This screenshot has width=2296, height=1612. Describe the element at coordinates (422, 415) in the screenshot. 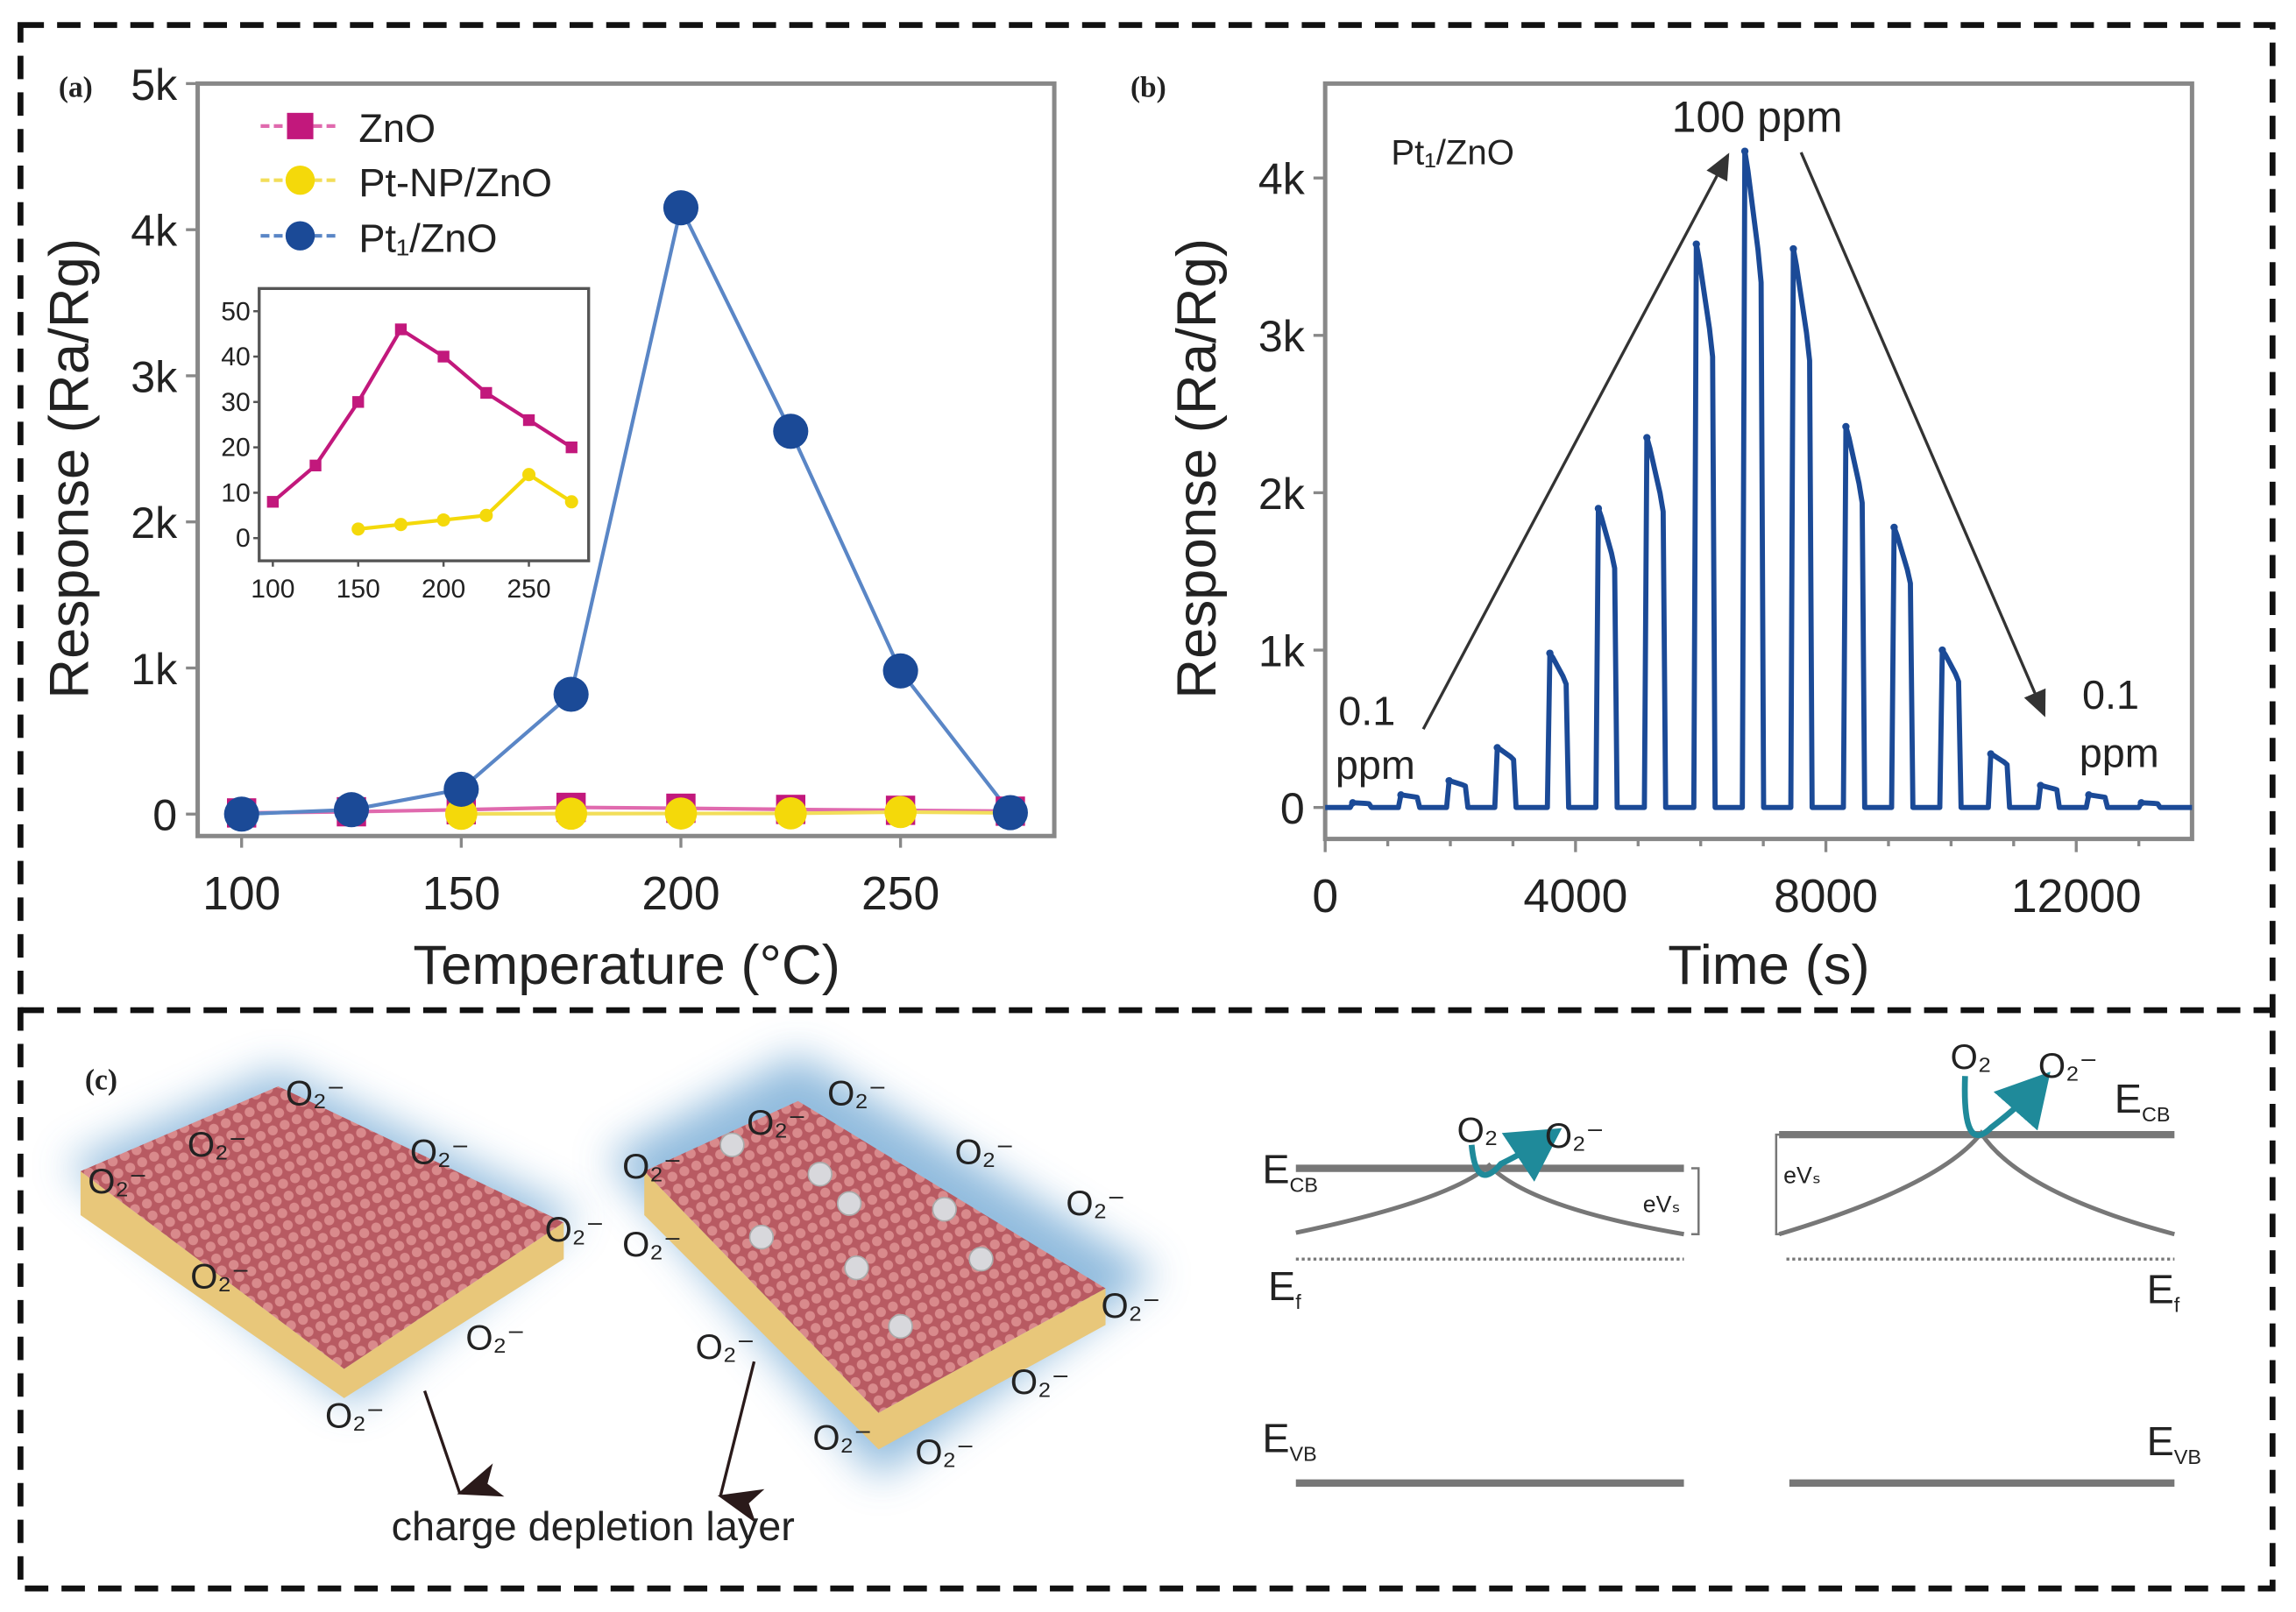

I see `inset-series-line-zno` at that location.